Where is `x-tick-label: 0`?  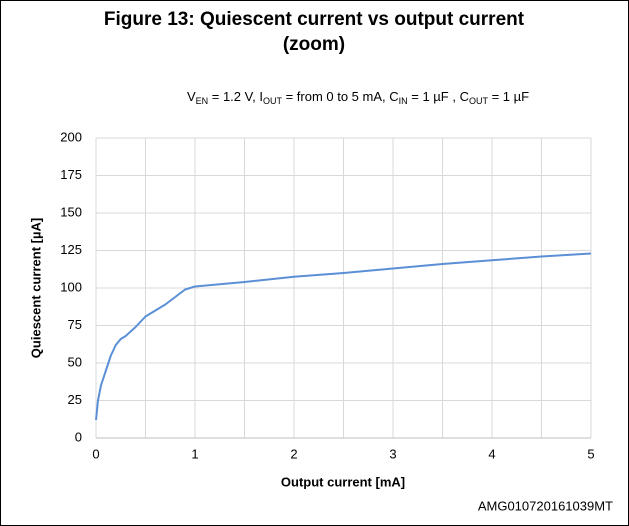
x-tick-label: 0 is located at coordinates (95, 453).